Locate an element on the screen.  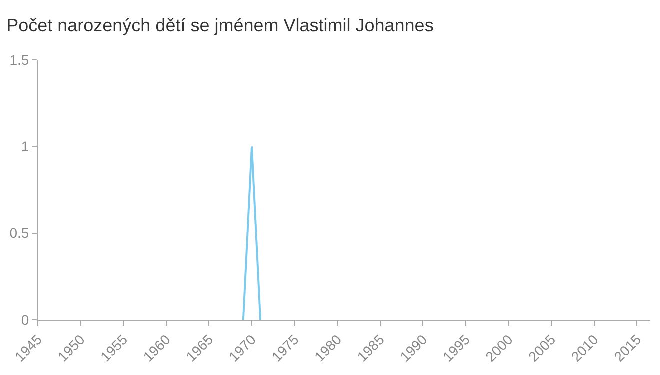
y-tick-label: 1 is located at coordinates (25, 146).